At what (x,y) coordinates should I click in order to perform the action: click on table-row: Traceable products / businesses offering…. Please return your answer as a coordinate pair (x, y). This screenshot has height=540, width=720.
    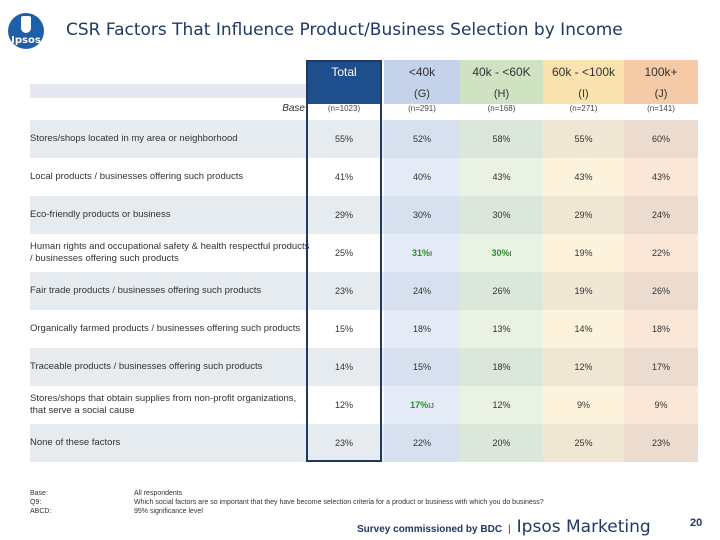
    Looking at the image, I should click on (364, 367).